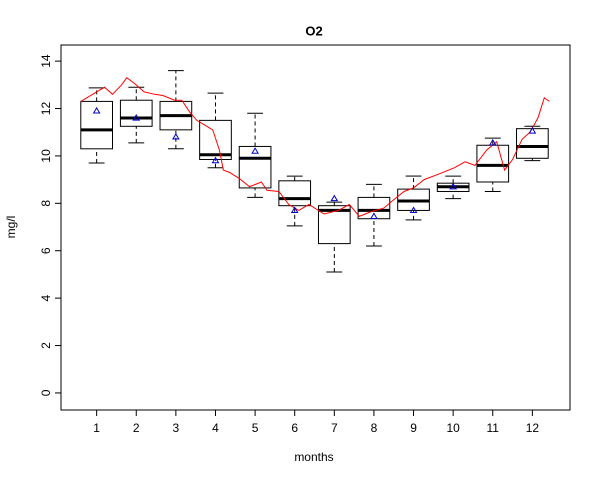 The image size is (600, 480). I want to click on x-tick-label: 3, so click(176, 428).